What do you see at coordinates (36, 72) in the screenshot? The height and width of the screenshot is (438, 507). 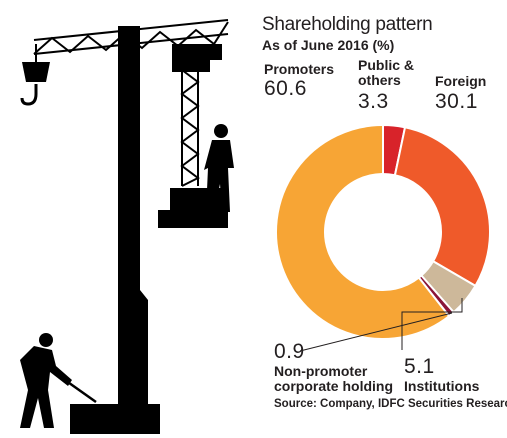 I see `hook-block` at bounding box center [36, 72].